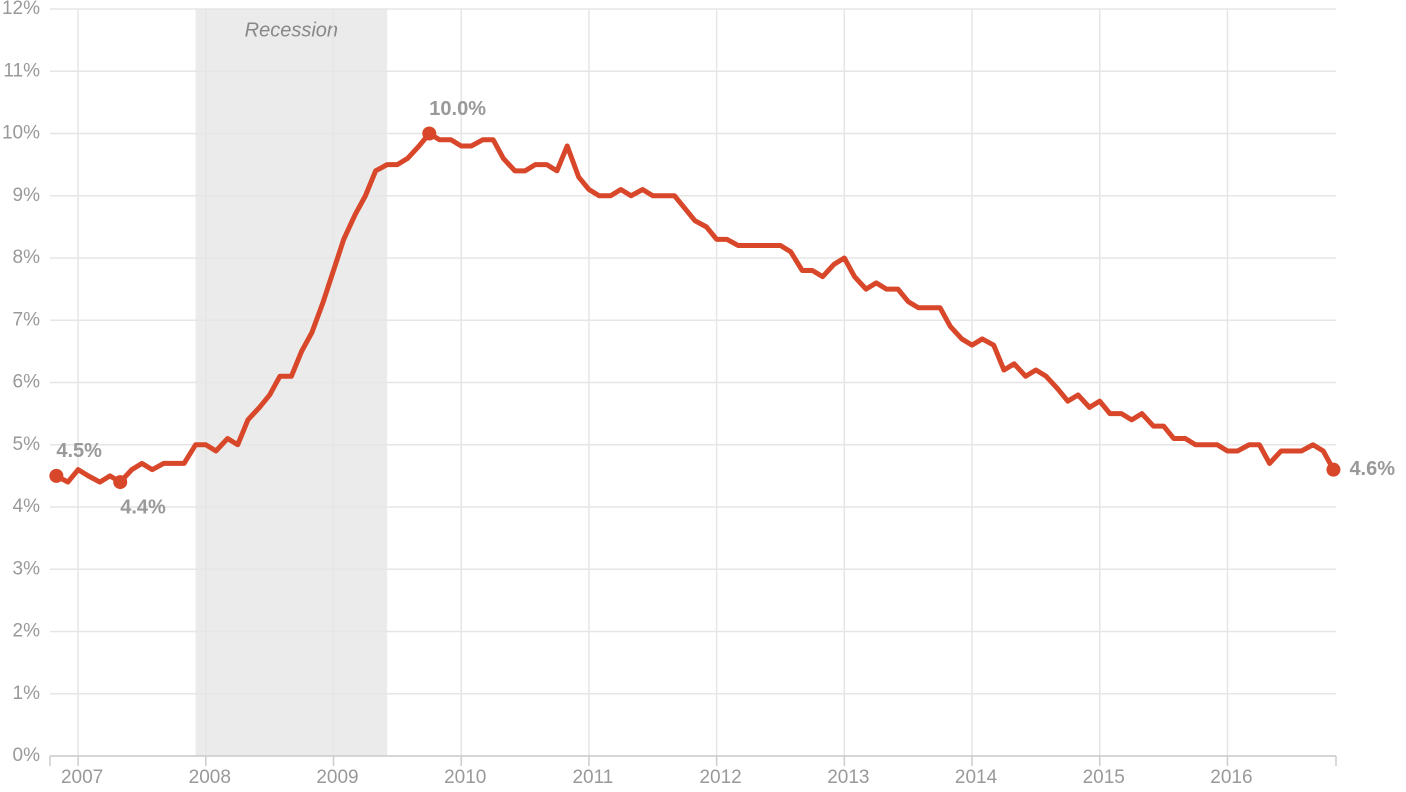  What do you see at coordinates (27, 631) in the screenshot?
I see `y-tick-label: 2%` at bounding box center [27, 631].